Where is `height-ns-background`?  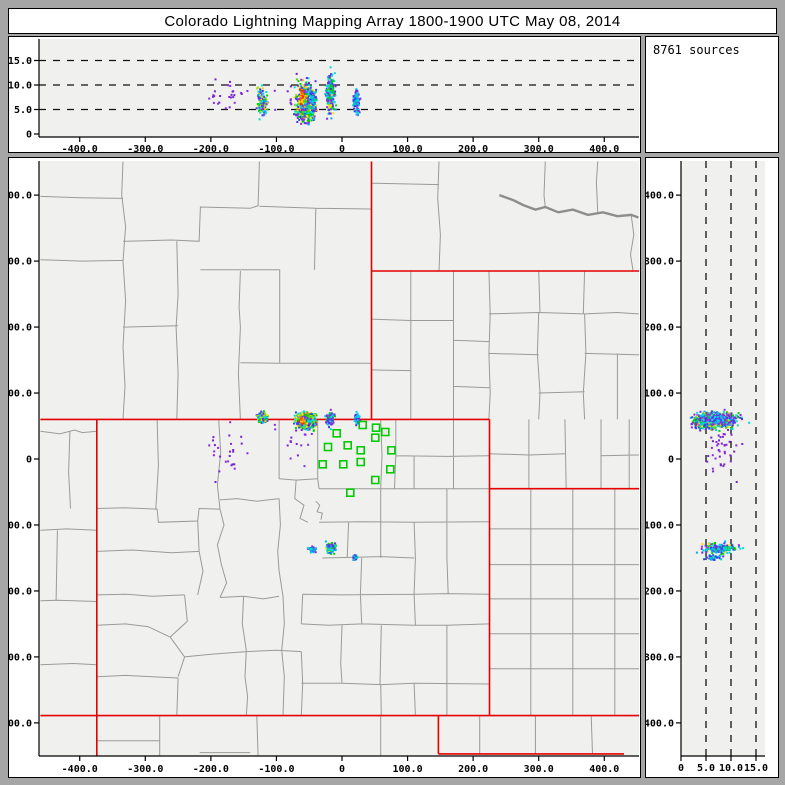
height-ns-background is located at coordinates (723, 458).